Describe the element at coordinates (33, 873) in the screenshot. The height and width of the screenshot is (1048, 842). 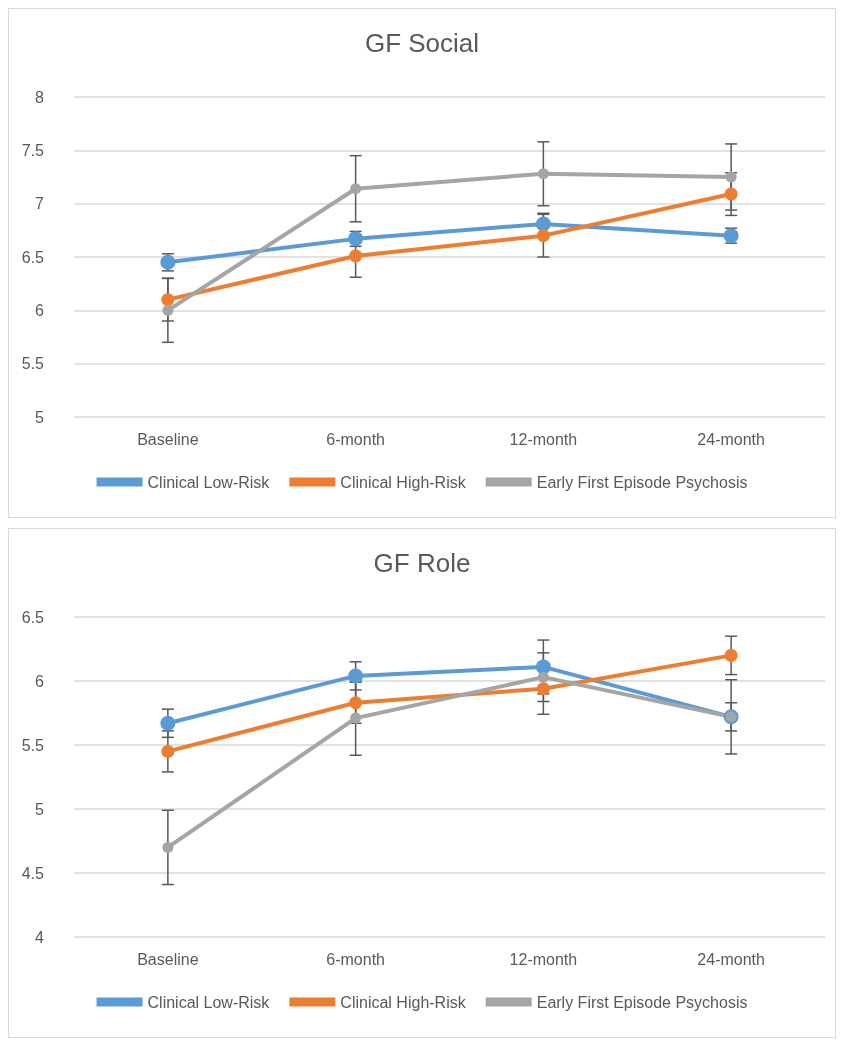
I see `y-tick-label: 4.5` at that location.